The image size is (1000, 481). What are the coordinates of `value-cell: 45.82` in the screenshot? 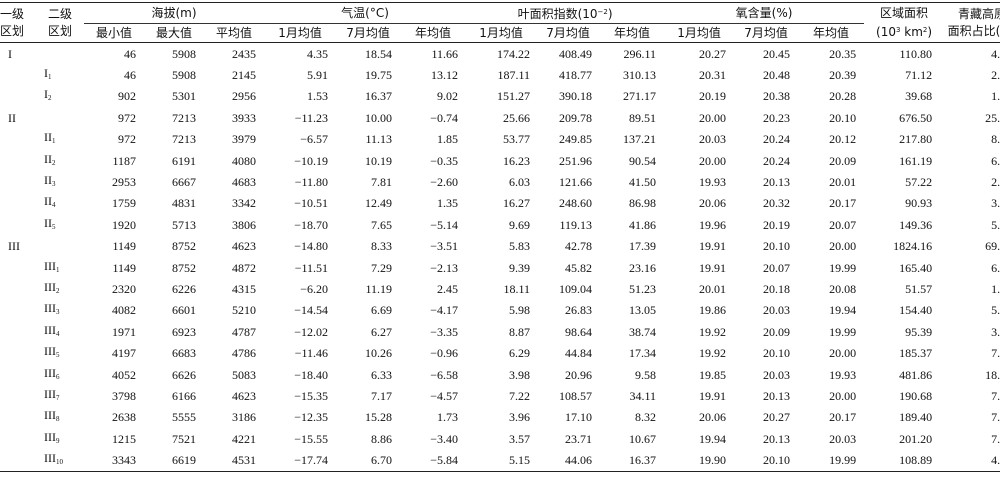 It's located at (579, 267).